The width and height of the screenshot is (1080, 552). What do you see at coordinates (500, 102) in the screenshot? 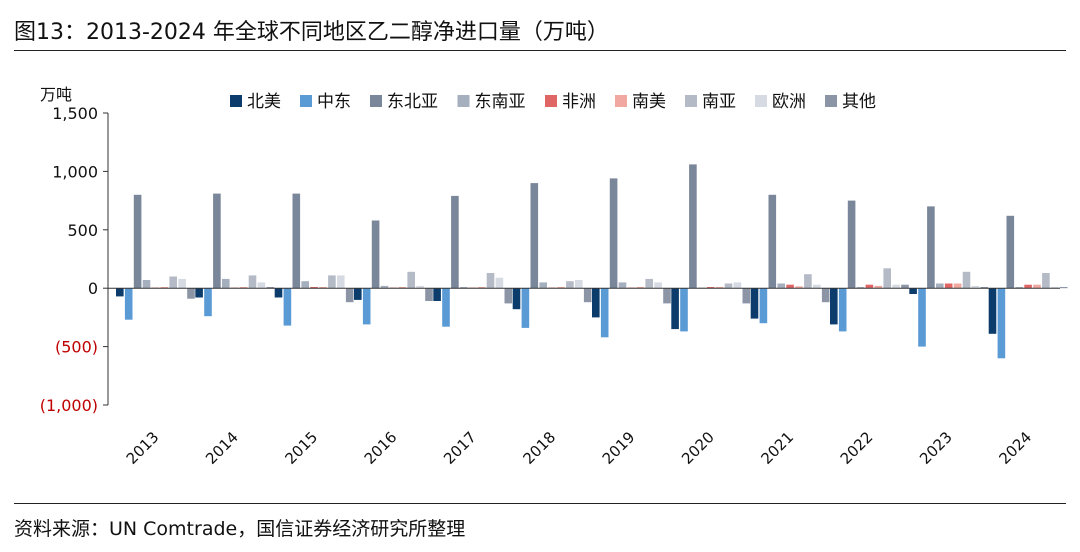
I see `legend-label: 东南亚` at bounding box center [500, 102].